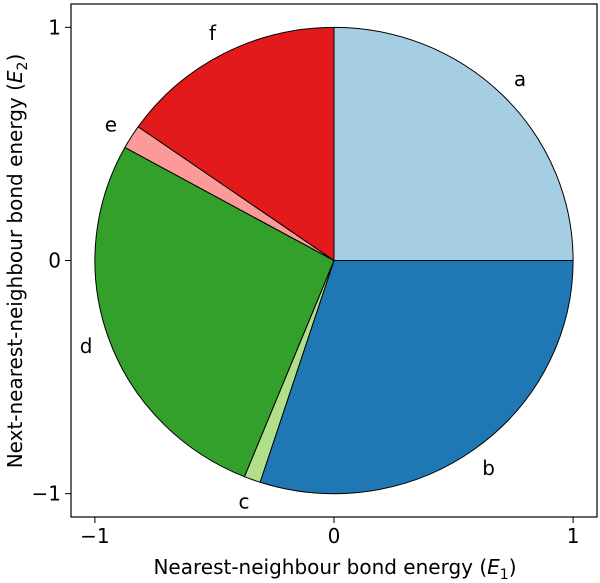 The height and width of the screenshot is (583, 600). Describe the element at coordinates (520, 79) in the screenshot. I see `slice-label-a: a` at that location.